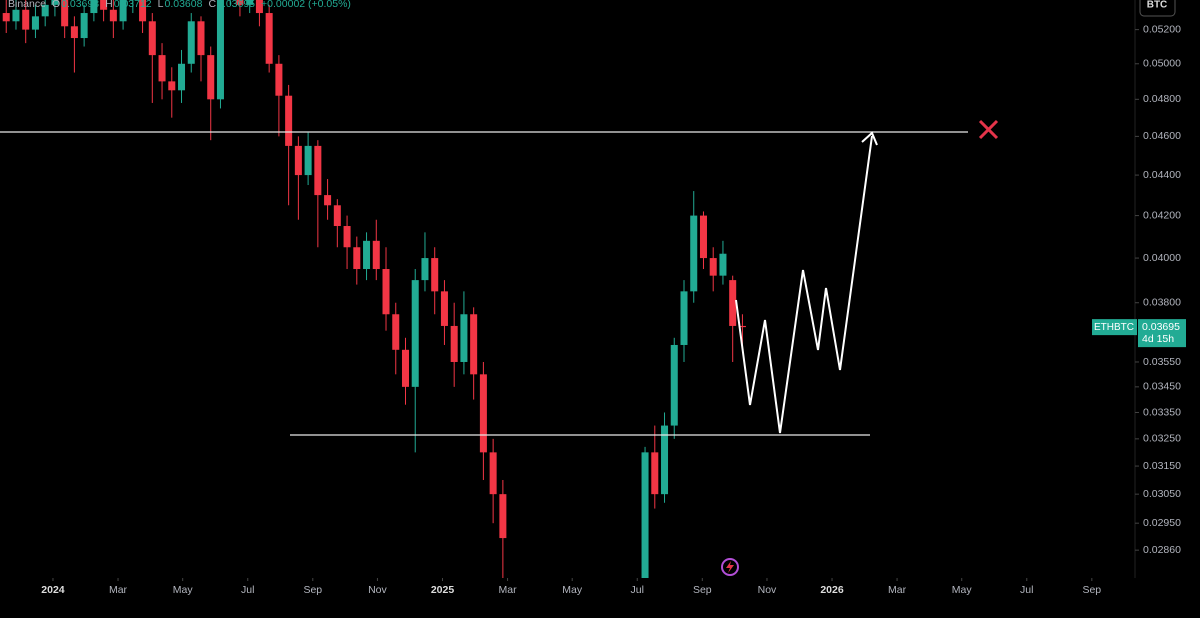 Image resolution: width=1200 pixels, height=618 pixels. What do you see at coordinates (1162, 215) in the screenshot?
I see `y-tick-label: 0.04200` at bounding box center [1162, 215].